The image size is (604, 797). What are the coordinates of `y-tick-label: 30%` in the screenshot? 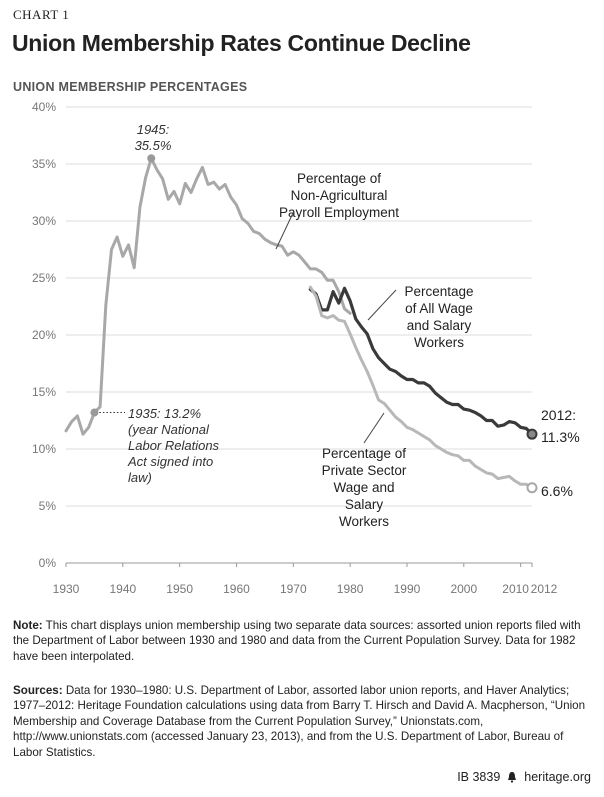 It's located at (44, 221).